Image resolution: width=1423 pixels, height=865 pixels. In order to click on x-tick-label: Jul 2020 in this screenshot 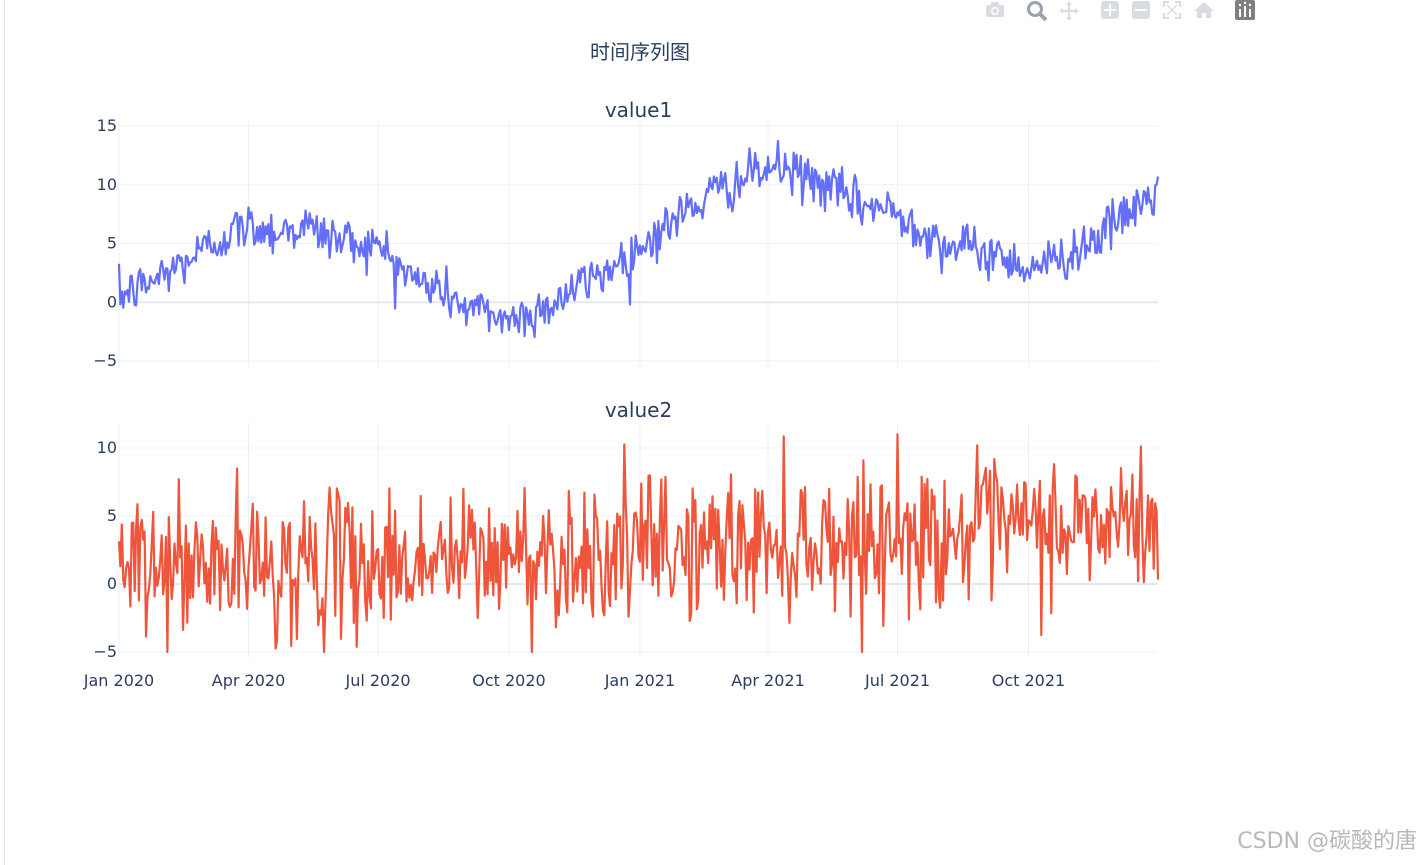, I will do `click(377, 680)`.